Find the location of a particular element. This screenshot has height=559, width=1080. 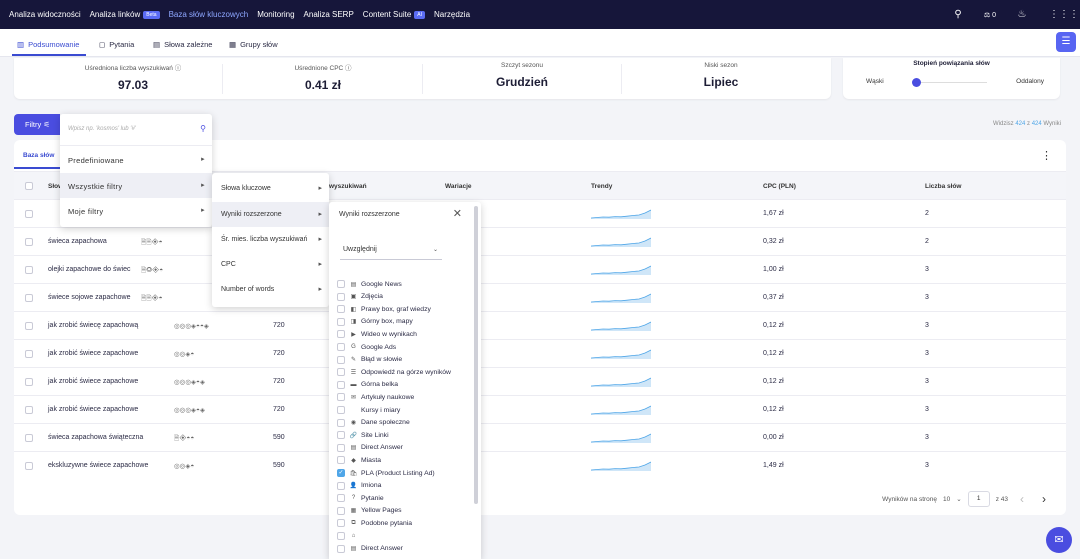

extended-result-option: ▦ Yellow Pages is located at coordinates (402, 511).